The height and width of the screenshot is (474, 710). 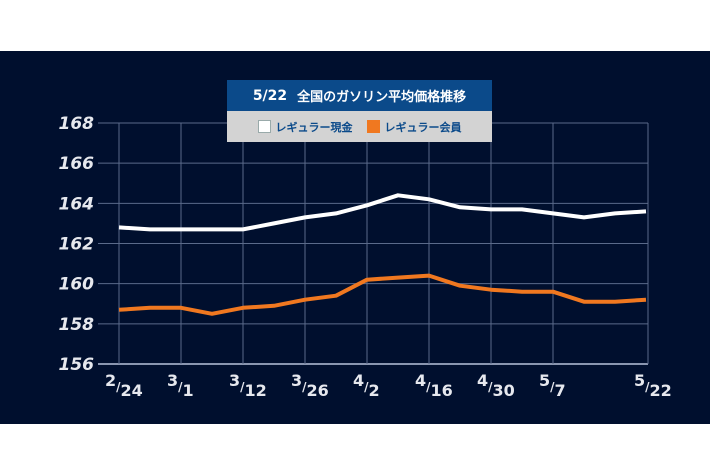 I want to click on legend: レギュラー現金 レギュラー会員, so click(x=359, y=126).